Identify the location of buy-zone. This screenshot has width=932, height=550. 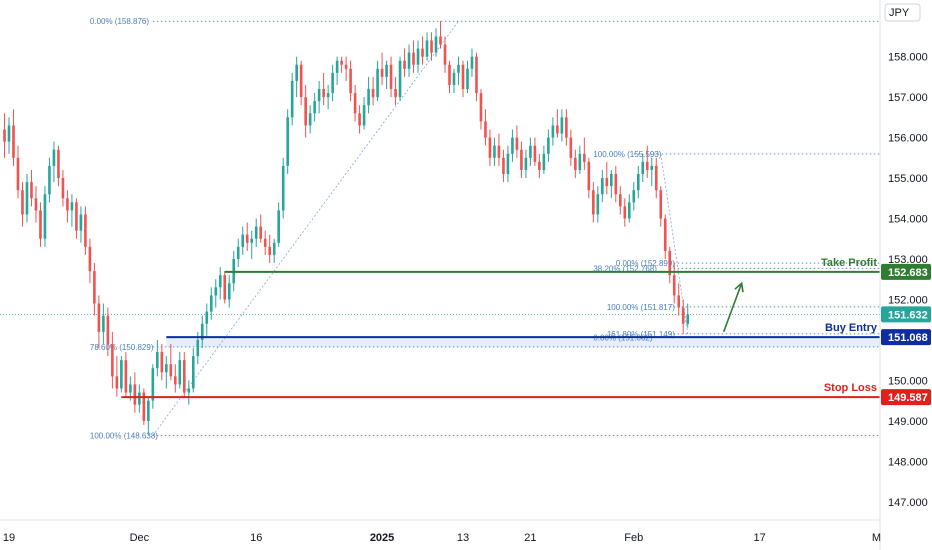
(523, 342).